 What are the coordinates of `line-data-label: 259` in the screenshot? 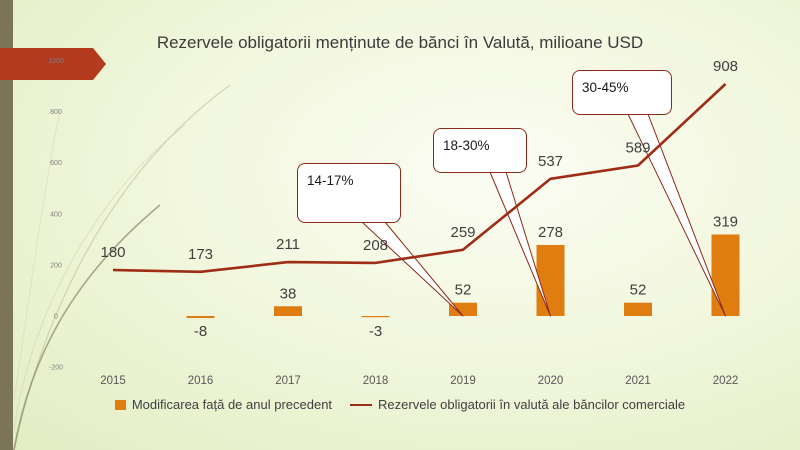 It's located at (462, 232).